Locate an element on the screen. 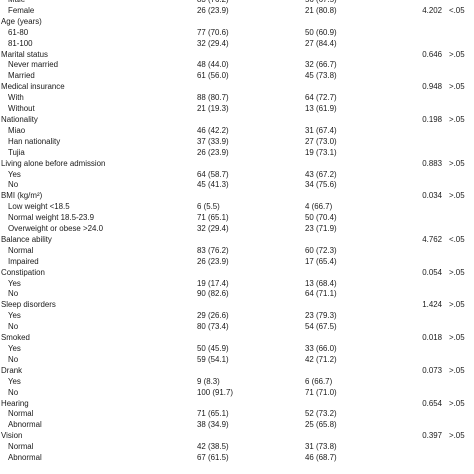  count-percent-cell: 19 (17.4) is located at coordinates (213, 283).